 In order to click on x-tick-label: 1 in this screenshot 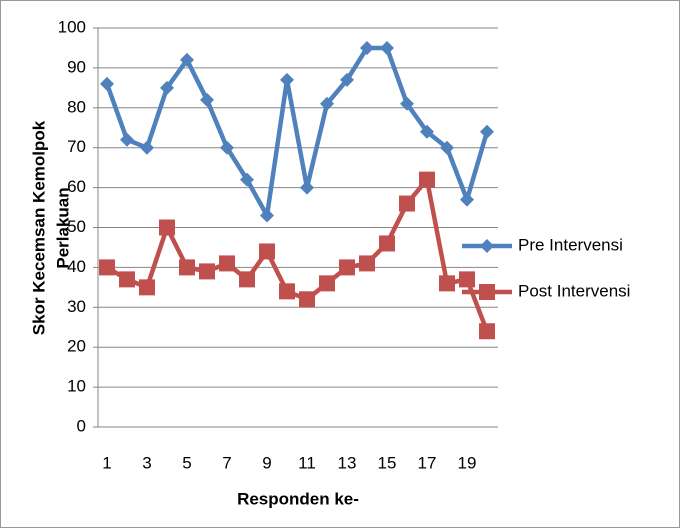, I will do `click(106, 462)`.